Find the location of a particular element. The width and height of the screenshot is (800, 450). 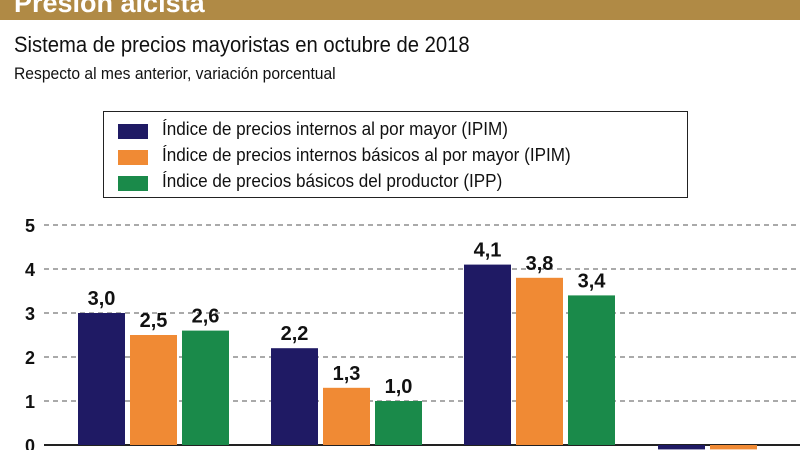

data-label: 1,0 is located at coordinates (399, 387).